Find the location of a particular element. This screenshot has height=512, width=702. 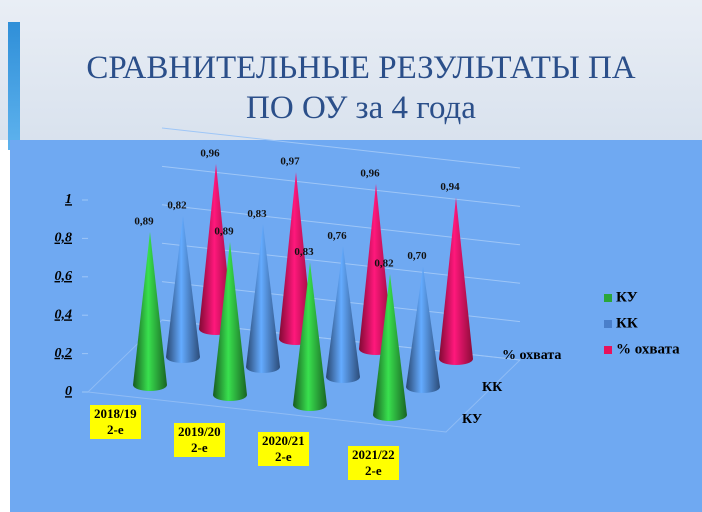

data-label: 0,94 is located at coordinates (450, 187).